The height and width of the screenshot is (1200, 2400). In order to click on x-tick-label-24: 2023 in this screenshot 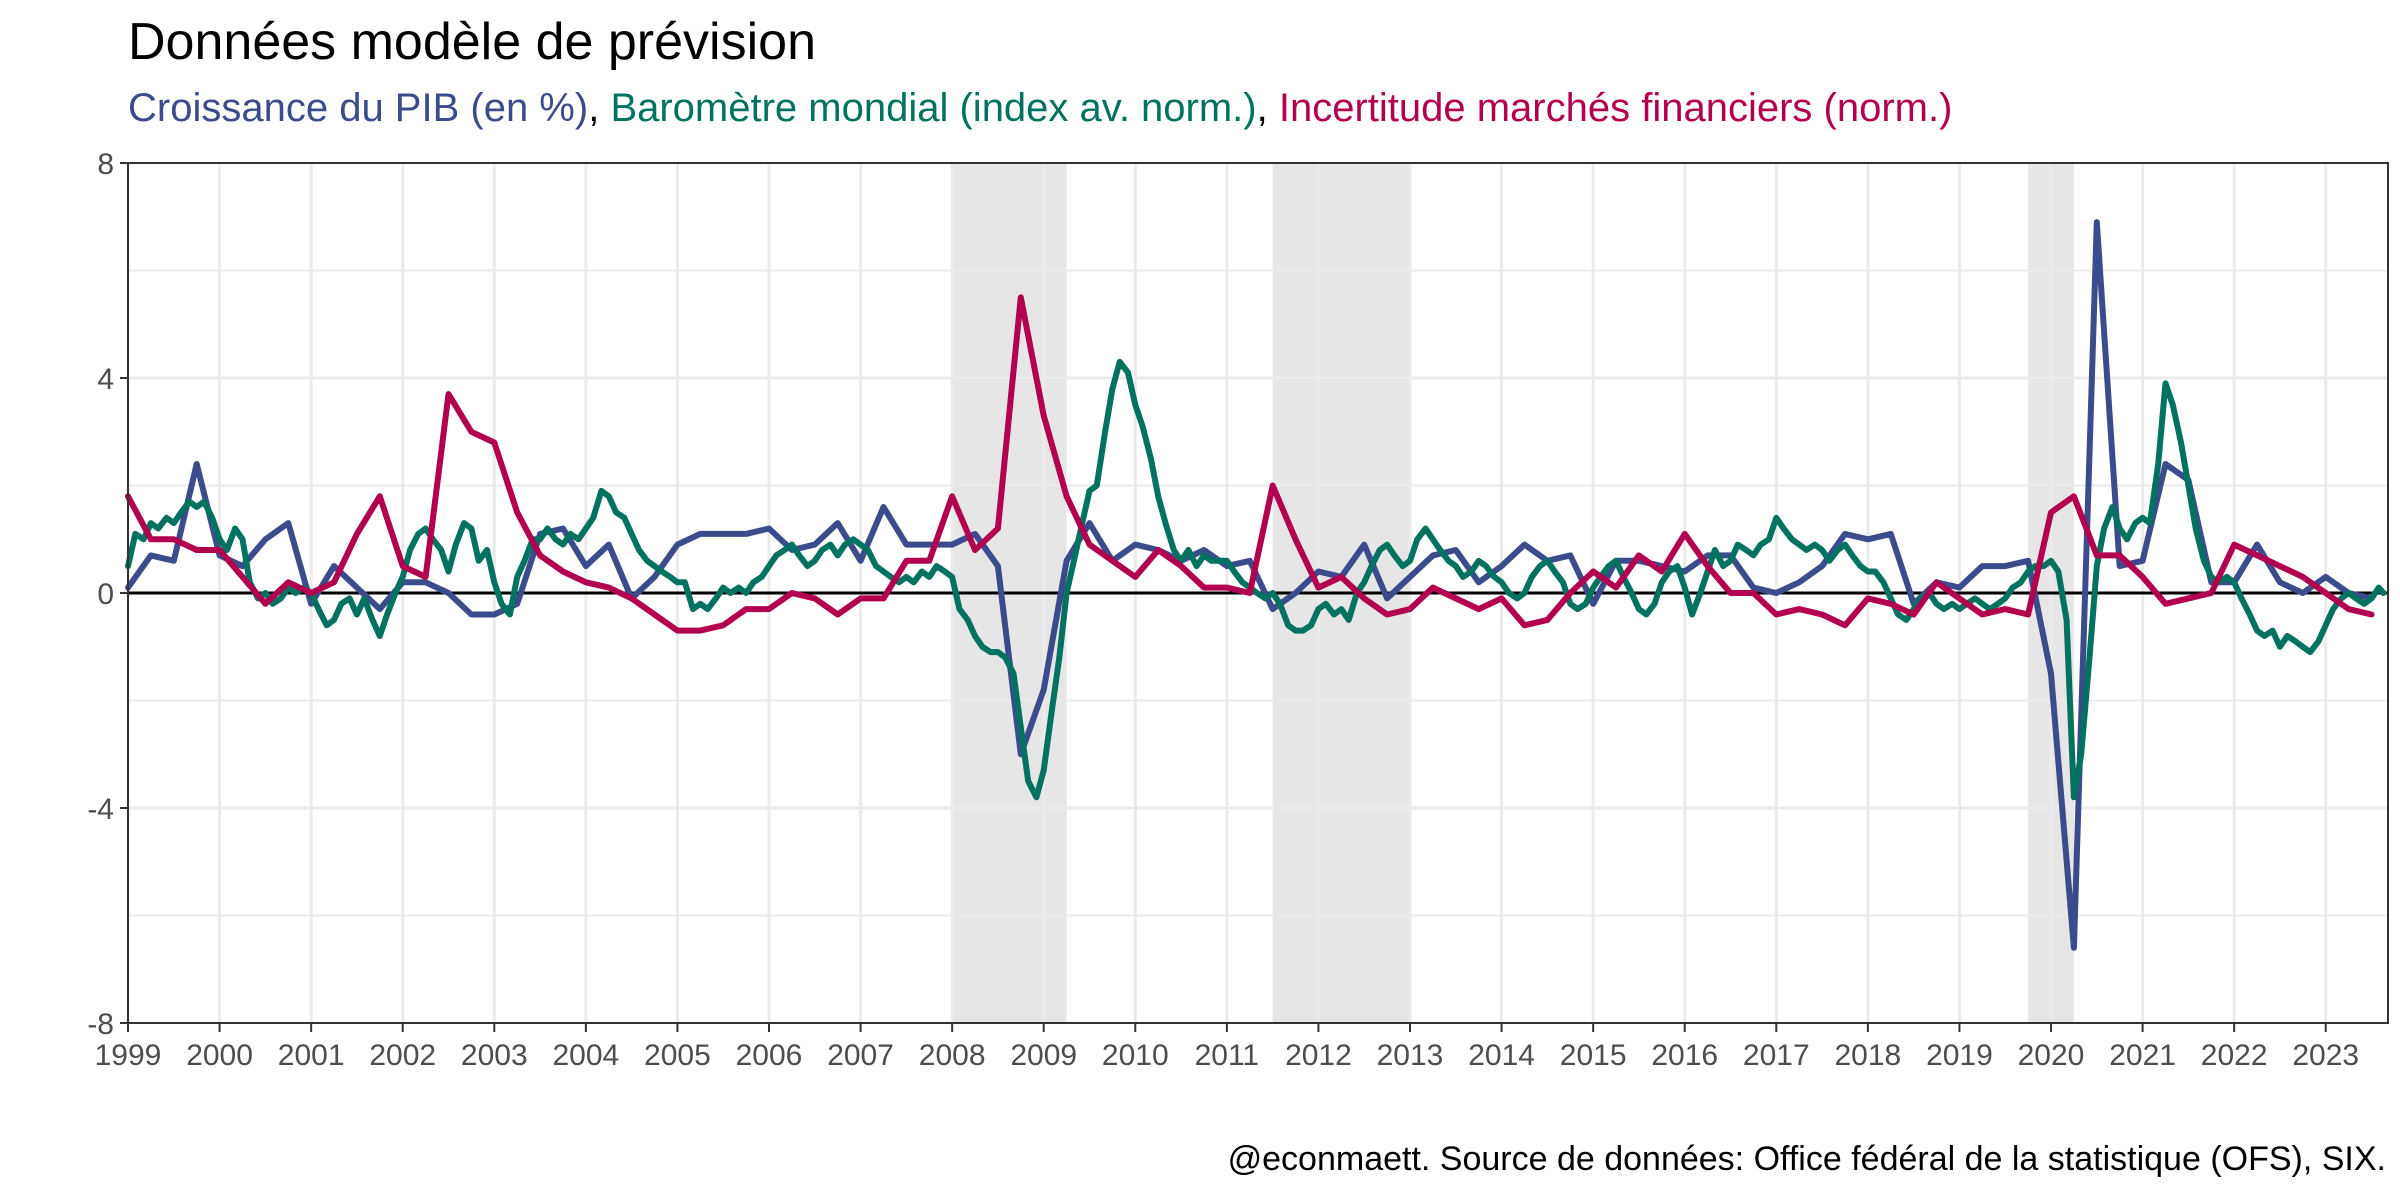, I will do `click(2325, 1055)`.